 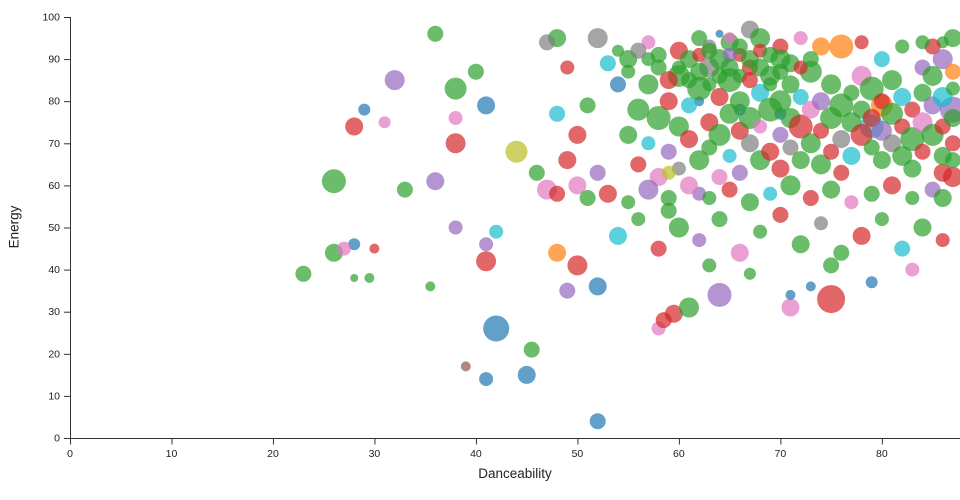 I want to click on y-tick-label: 10, so click(x=54, y=396).